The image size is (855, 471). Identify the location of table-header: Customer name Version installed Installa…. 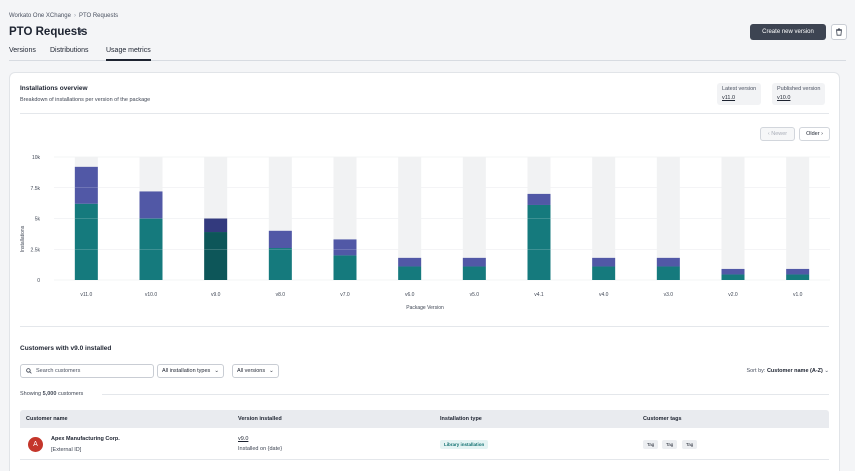
(424, 419).